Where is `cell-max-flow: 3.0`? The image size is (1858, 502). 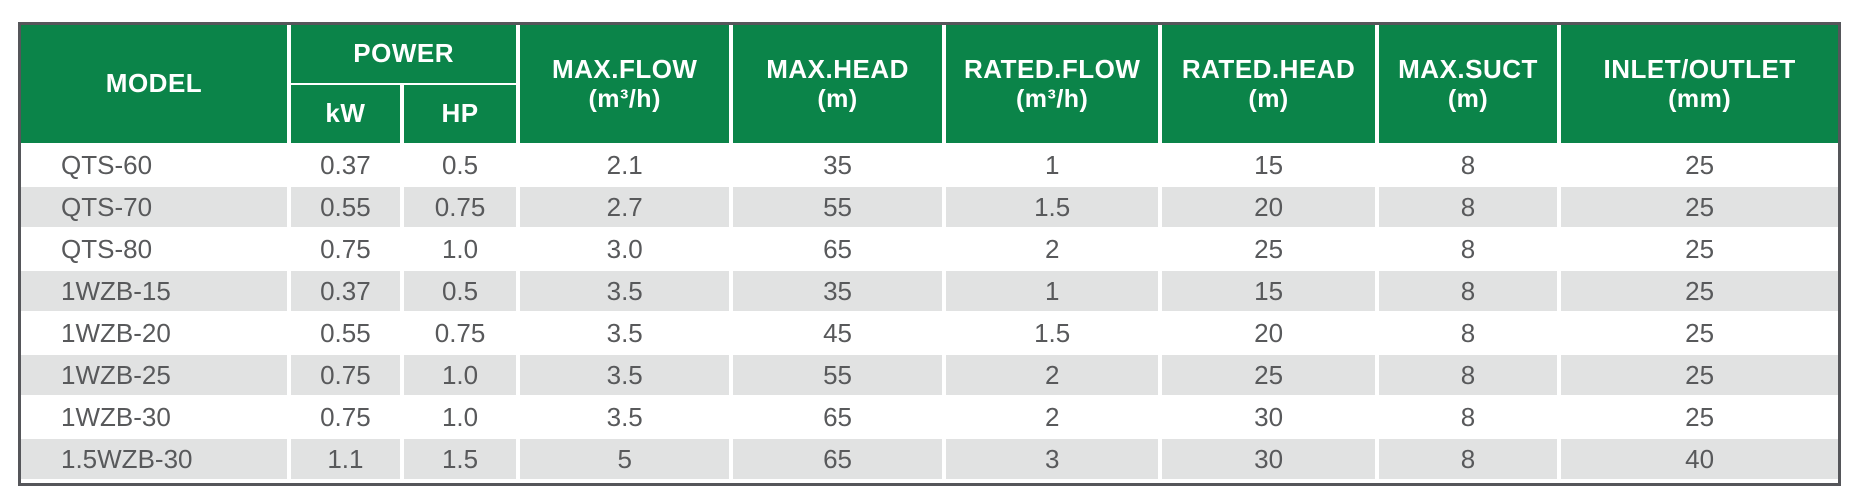
cell-max-flow: 3.0 is located at coordinates (625, 249).